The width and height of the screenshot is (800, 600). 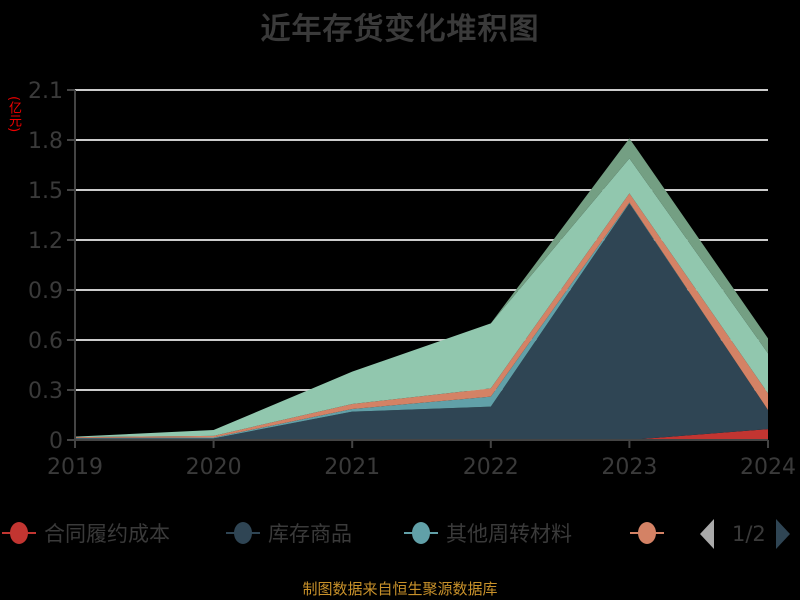 I want to click on legend-label: 库存商品, so click(x=310, y=534).